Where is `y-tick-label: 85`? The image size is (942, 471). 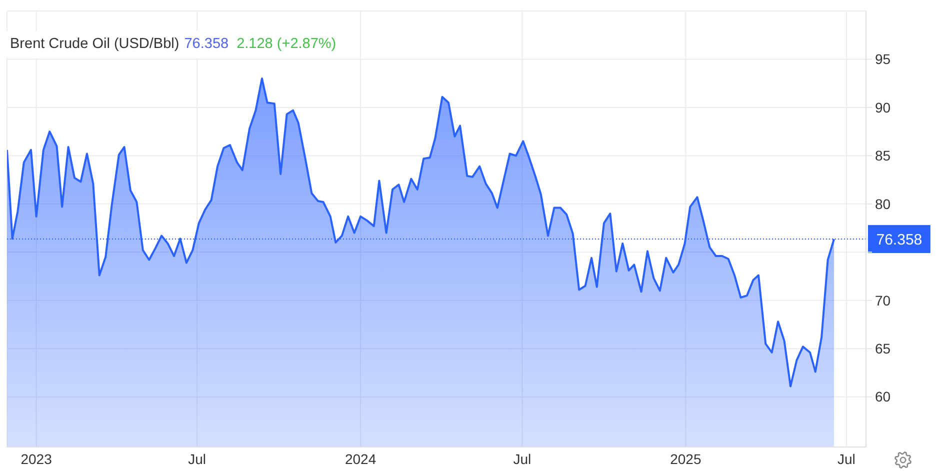
y-tick-label: 85 is located at coordinates (883, 156).